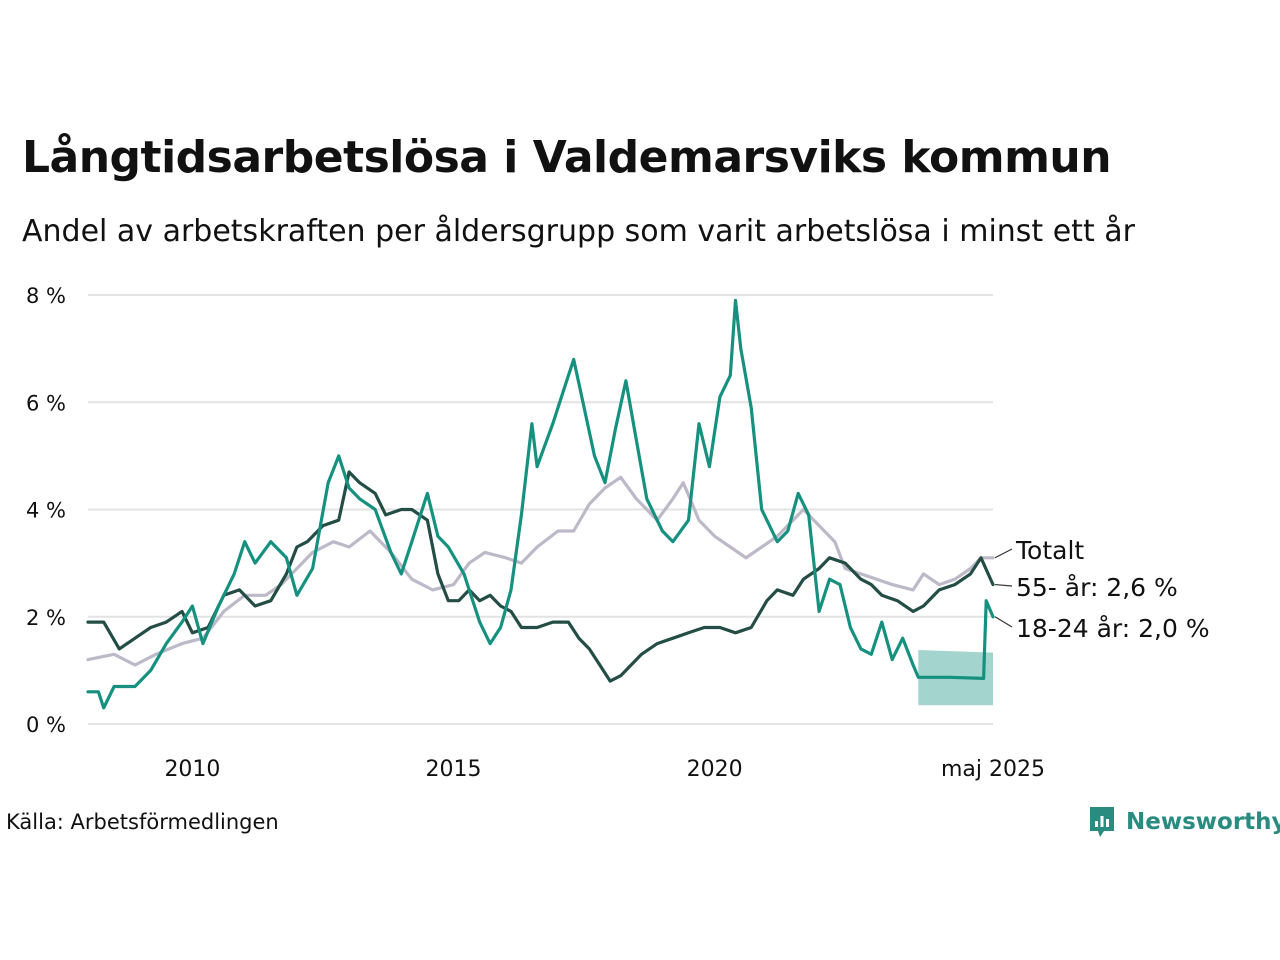  I want to click on brand: Newsworthy, so click(1184, 822).